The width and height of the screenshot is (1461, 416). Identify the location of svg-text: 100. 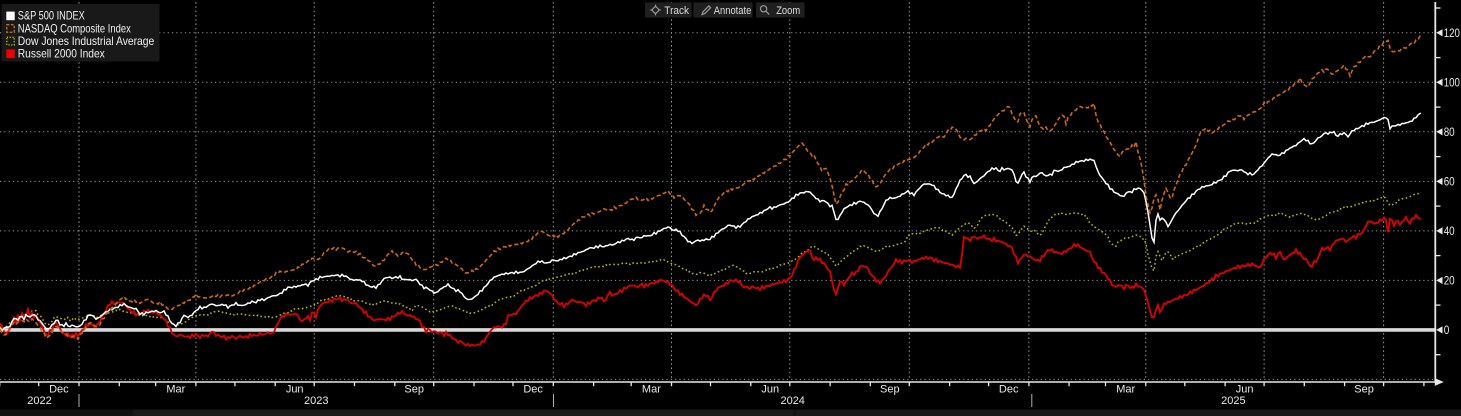
(1452, 84).